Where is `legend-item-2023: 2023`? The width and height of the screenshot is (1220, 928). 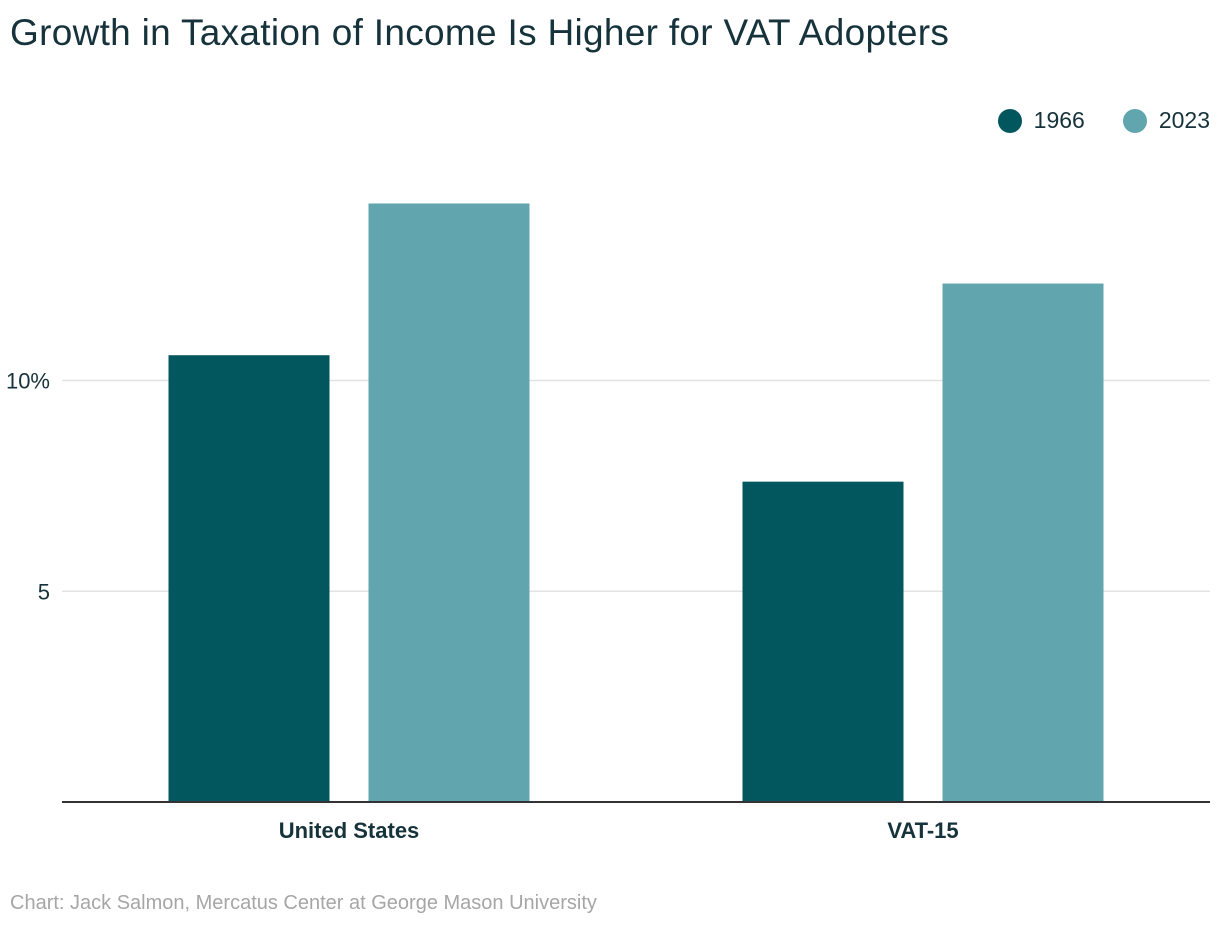 legend-item-2023: 2023 is located at coordinates (1166, 120).